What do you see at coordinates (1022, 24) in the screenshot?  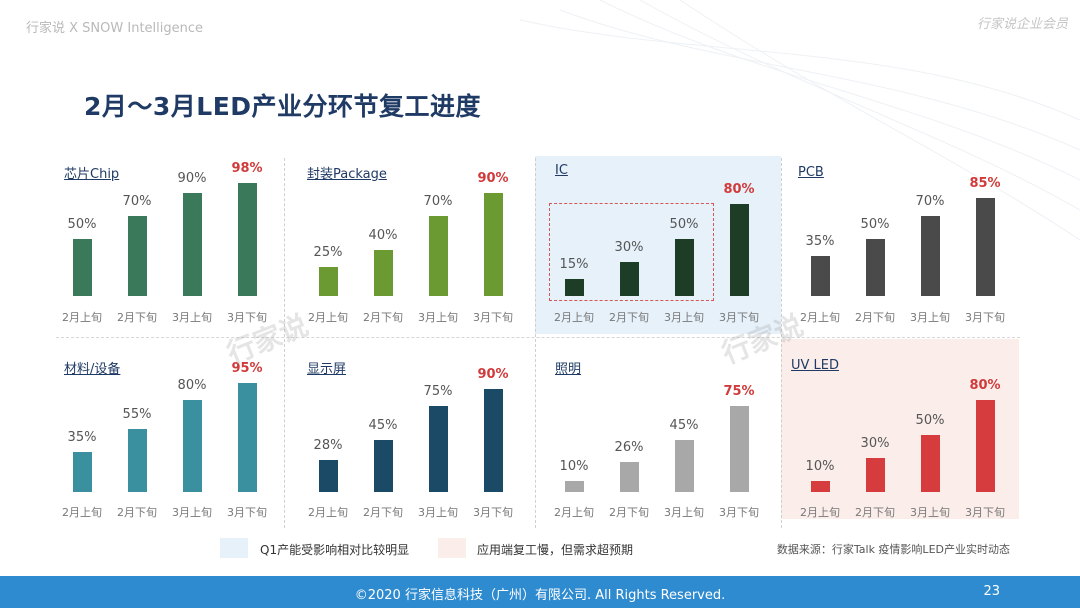 I see `header-member: 行家说企业会员` at bounding box center [1022, 24].